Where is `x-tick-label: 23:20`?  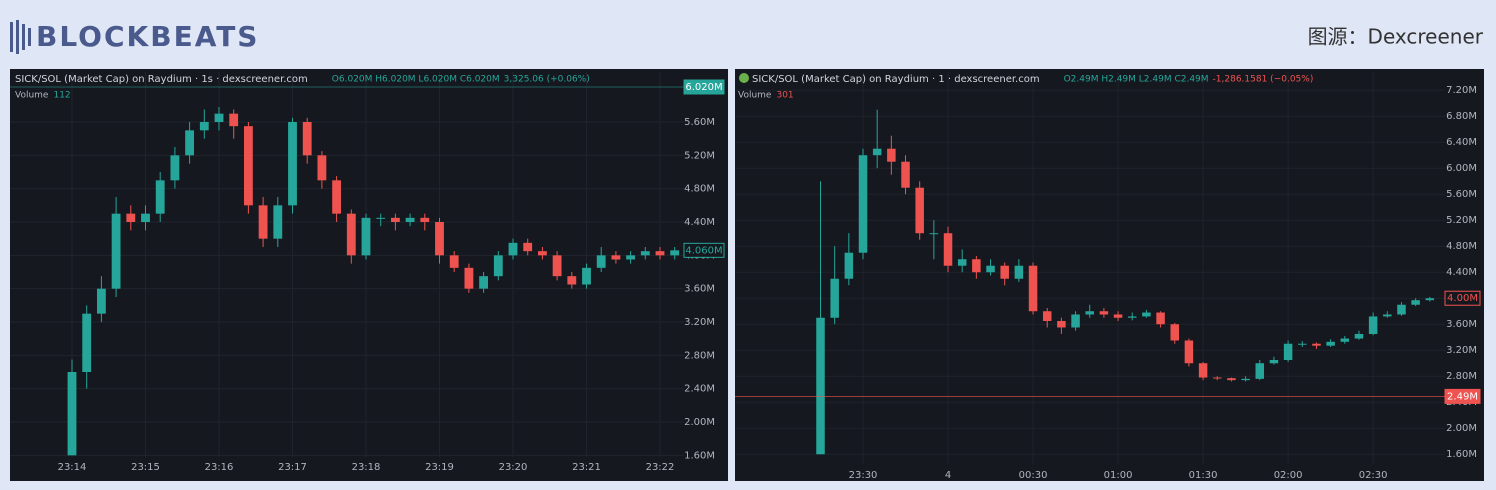 x-tick-label: 23:20 is located at coordinates (513, 467).